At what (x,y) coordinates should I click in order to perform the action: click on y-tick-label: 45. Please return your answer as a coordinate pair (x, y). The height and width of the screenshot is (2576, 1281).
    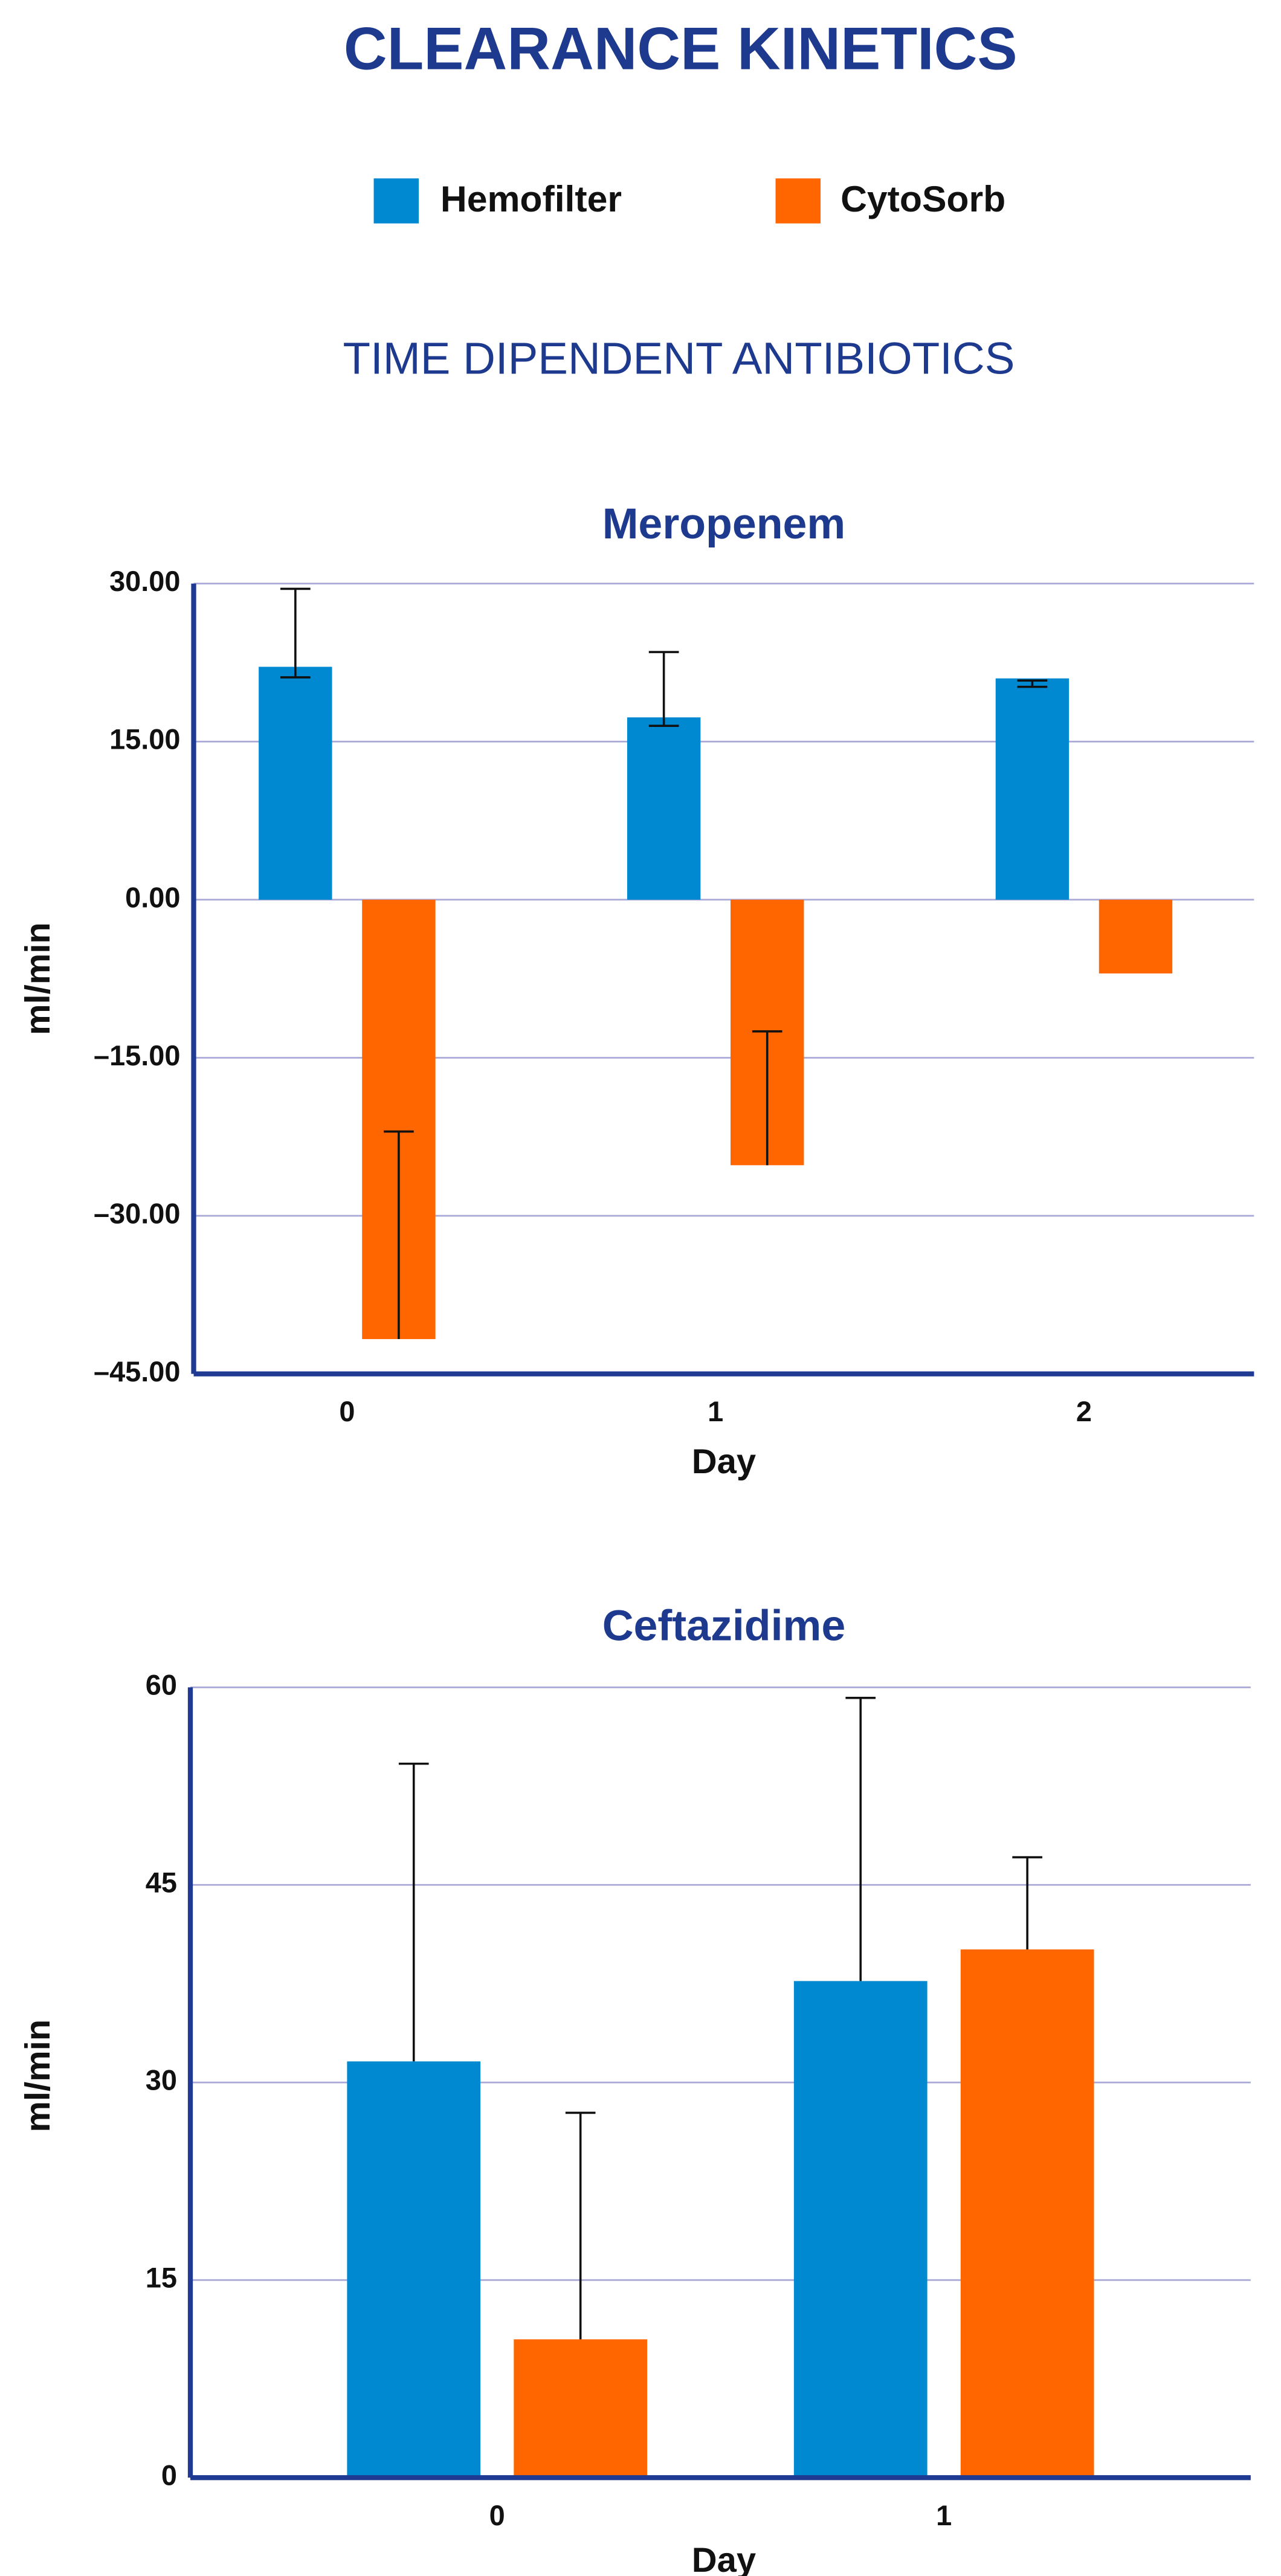
    Looking at the image, I should click on (161, 1883).